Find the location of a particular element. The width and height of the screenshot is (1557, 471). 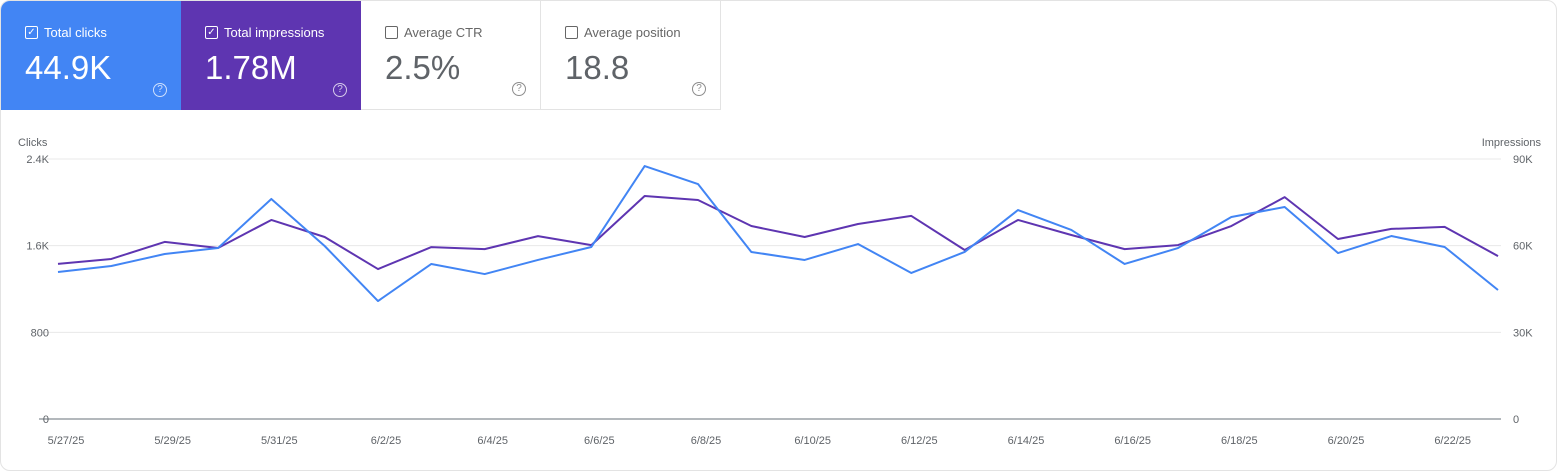

left-axis-label: Clicks is located at coordinates (33, 143).